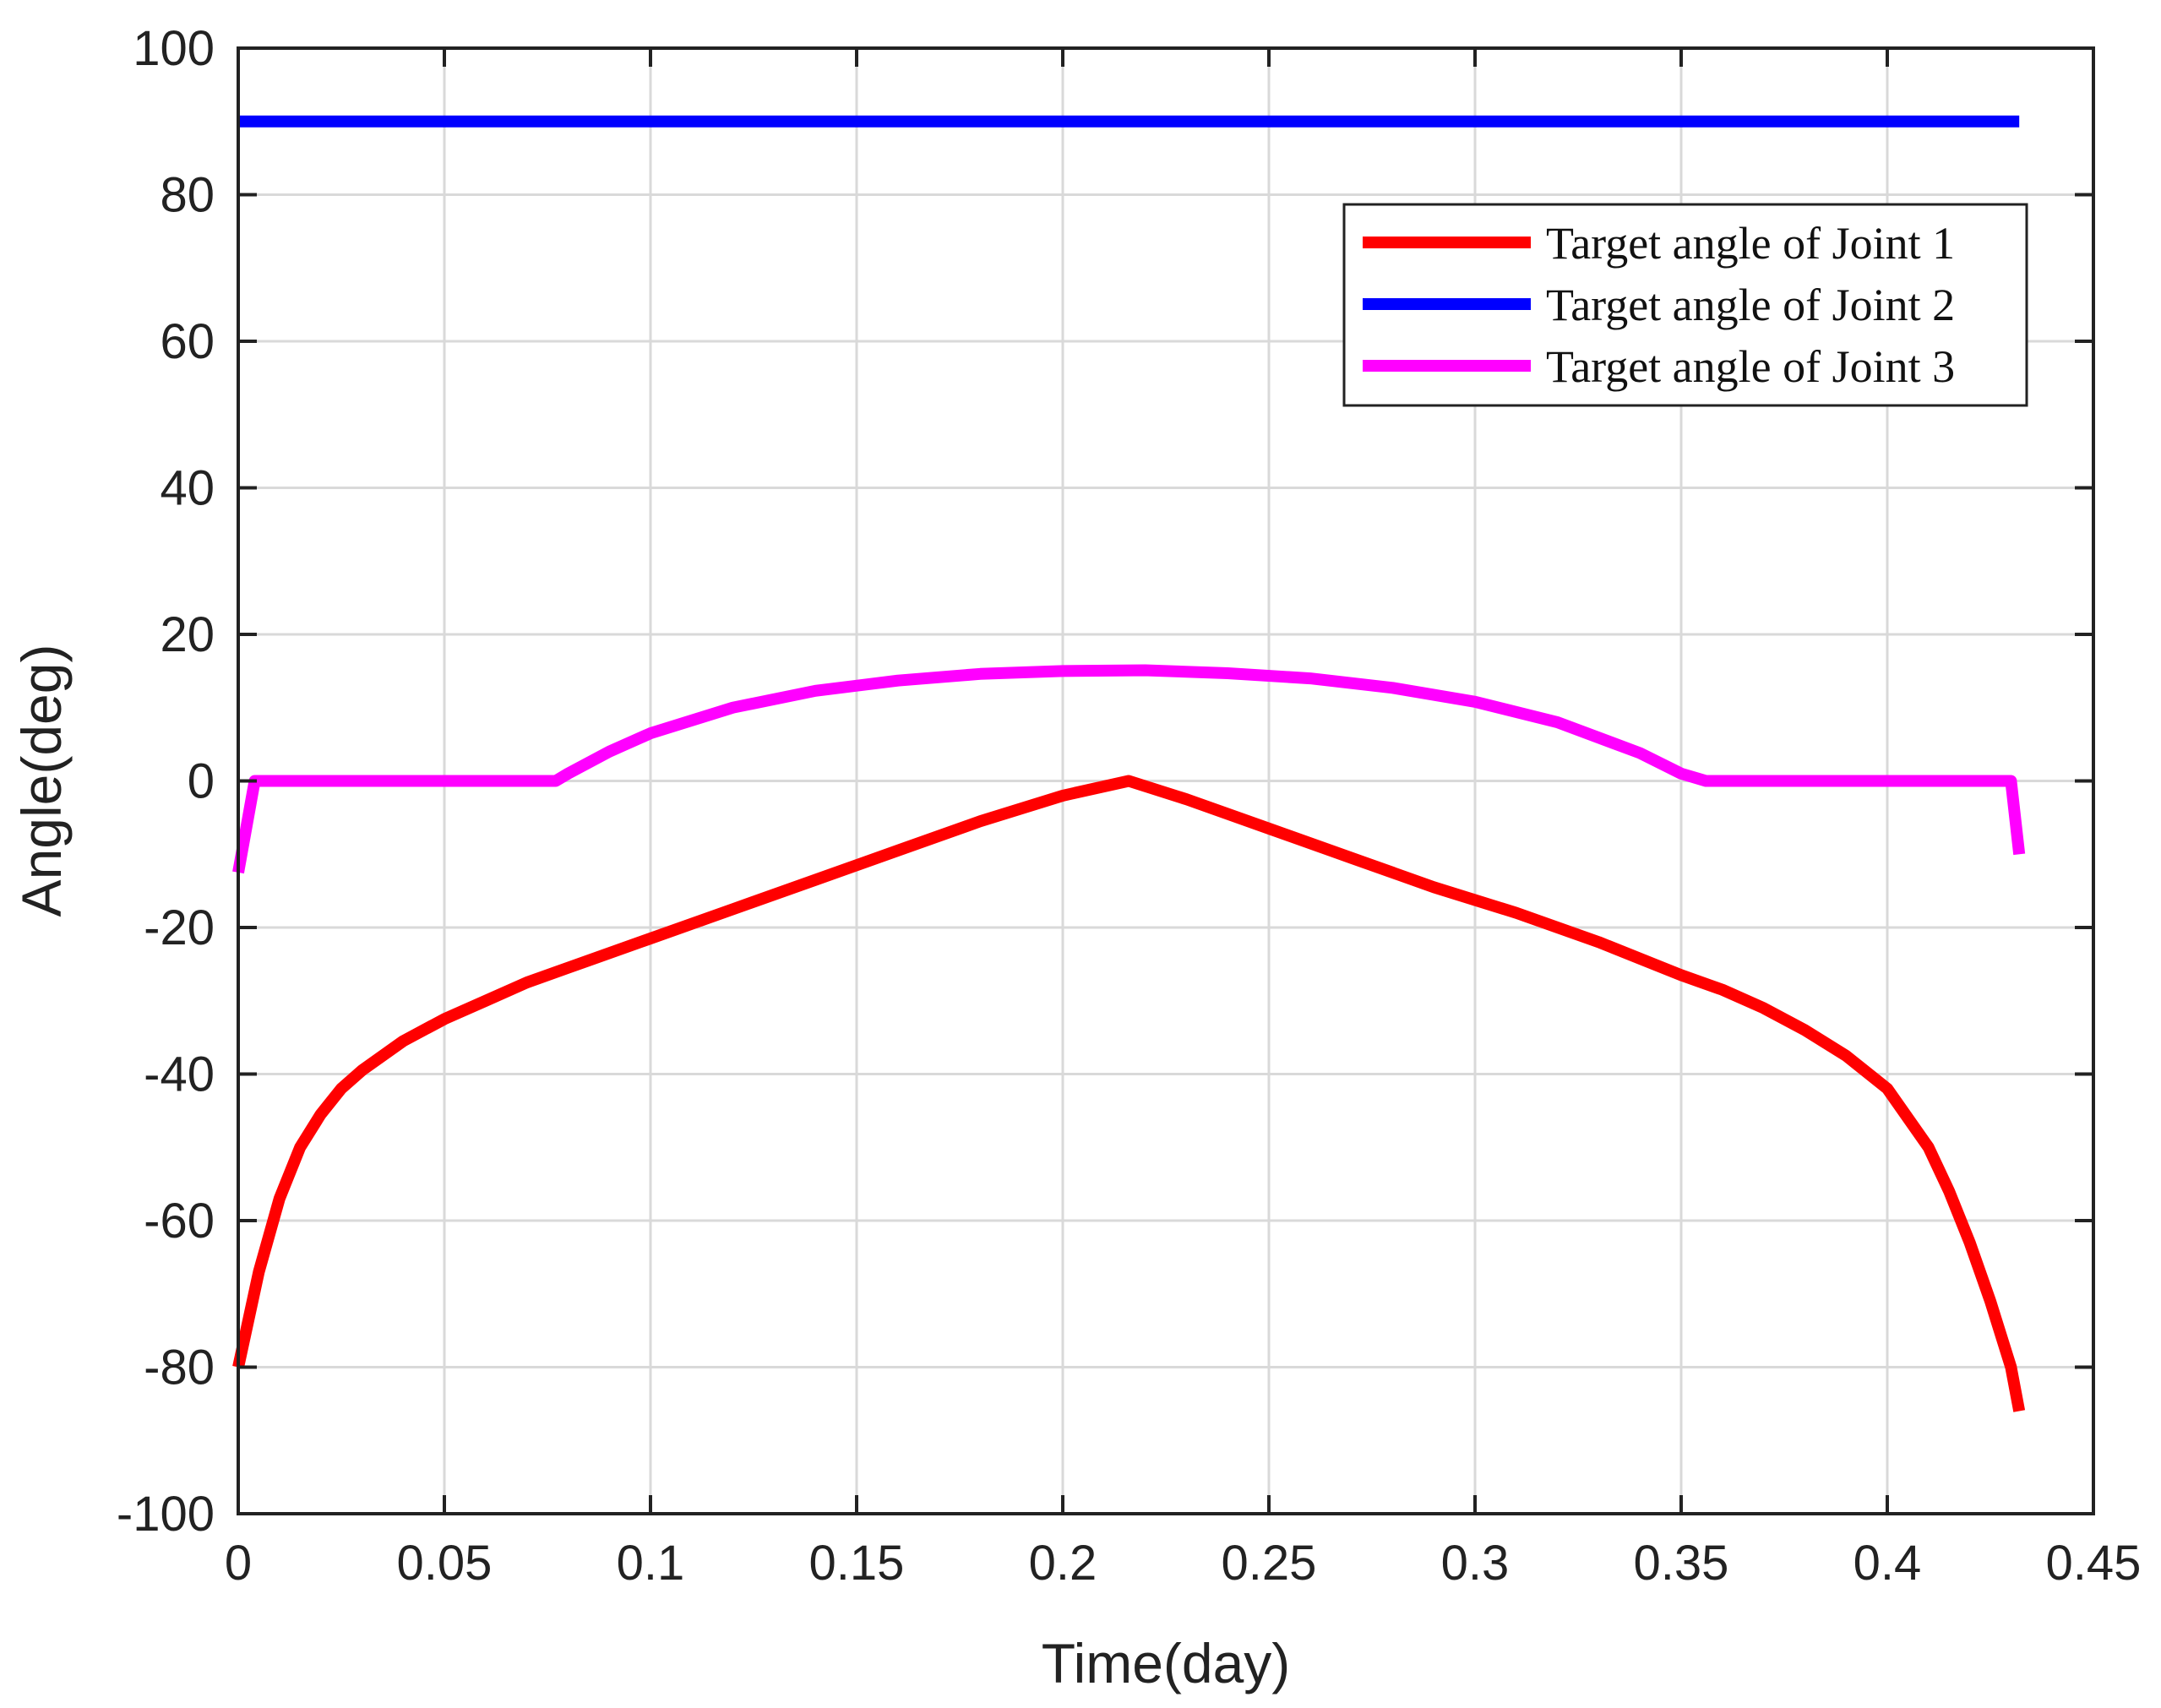 This screenshot has height=1708, width=2161. I want to click on y-tick-label: 100, so click(174, 49).